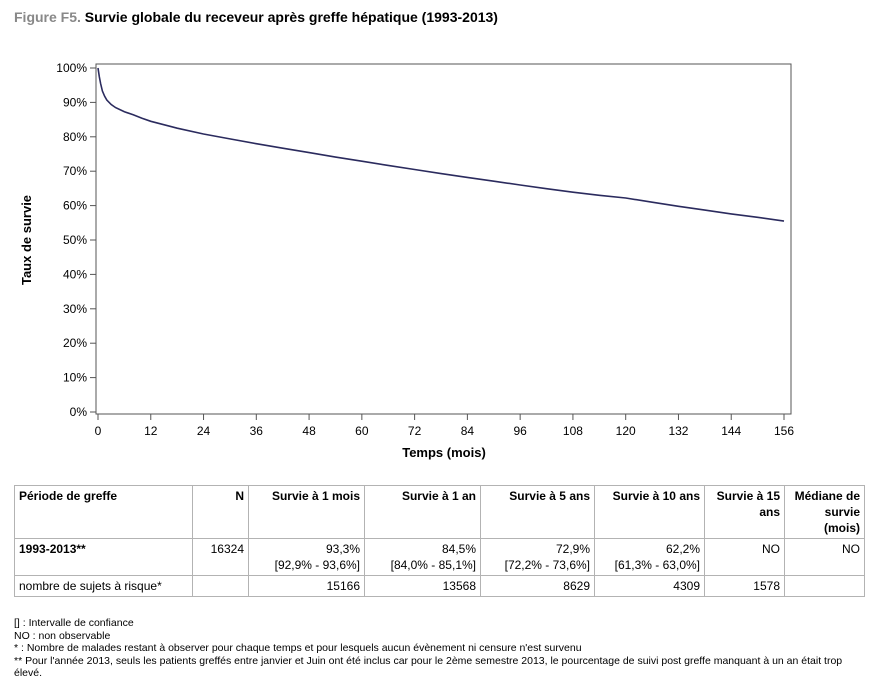 This screenshot has height=691, width=882. I want to click on x-tick-label: 12, so click(151, 431).